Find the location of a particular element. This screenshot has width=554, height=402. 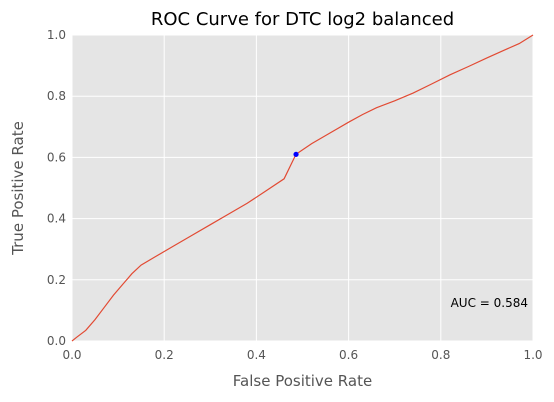

y-tick-label: 0.8 is located at coordinates (56, 96).